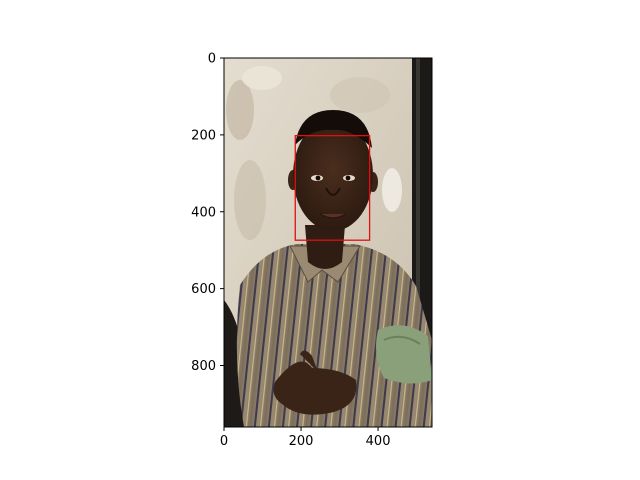 The width and height of the screenshot is (640, 480). What do you see at coordinates (224, 441) in the screenshot?
I see `x-tick-label: 0` at bounding box center [224, 441].